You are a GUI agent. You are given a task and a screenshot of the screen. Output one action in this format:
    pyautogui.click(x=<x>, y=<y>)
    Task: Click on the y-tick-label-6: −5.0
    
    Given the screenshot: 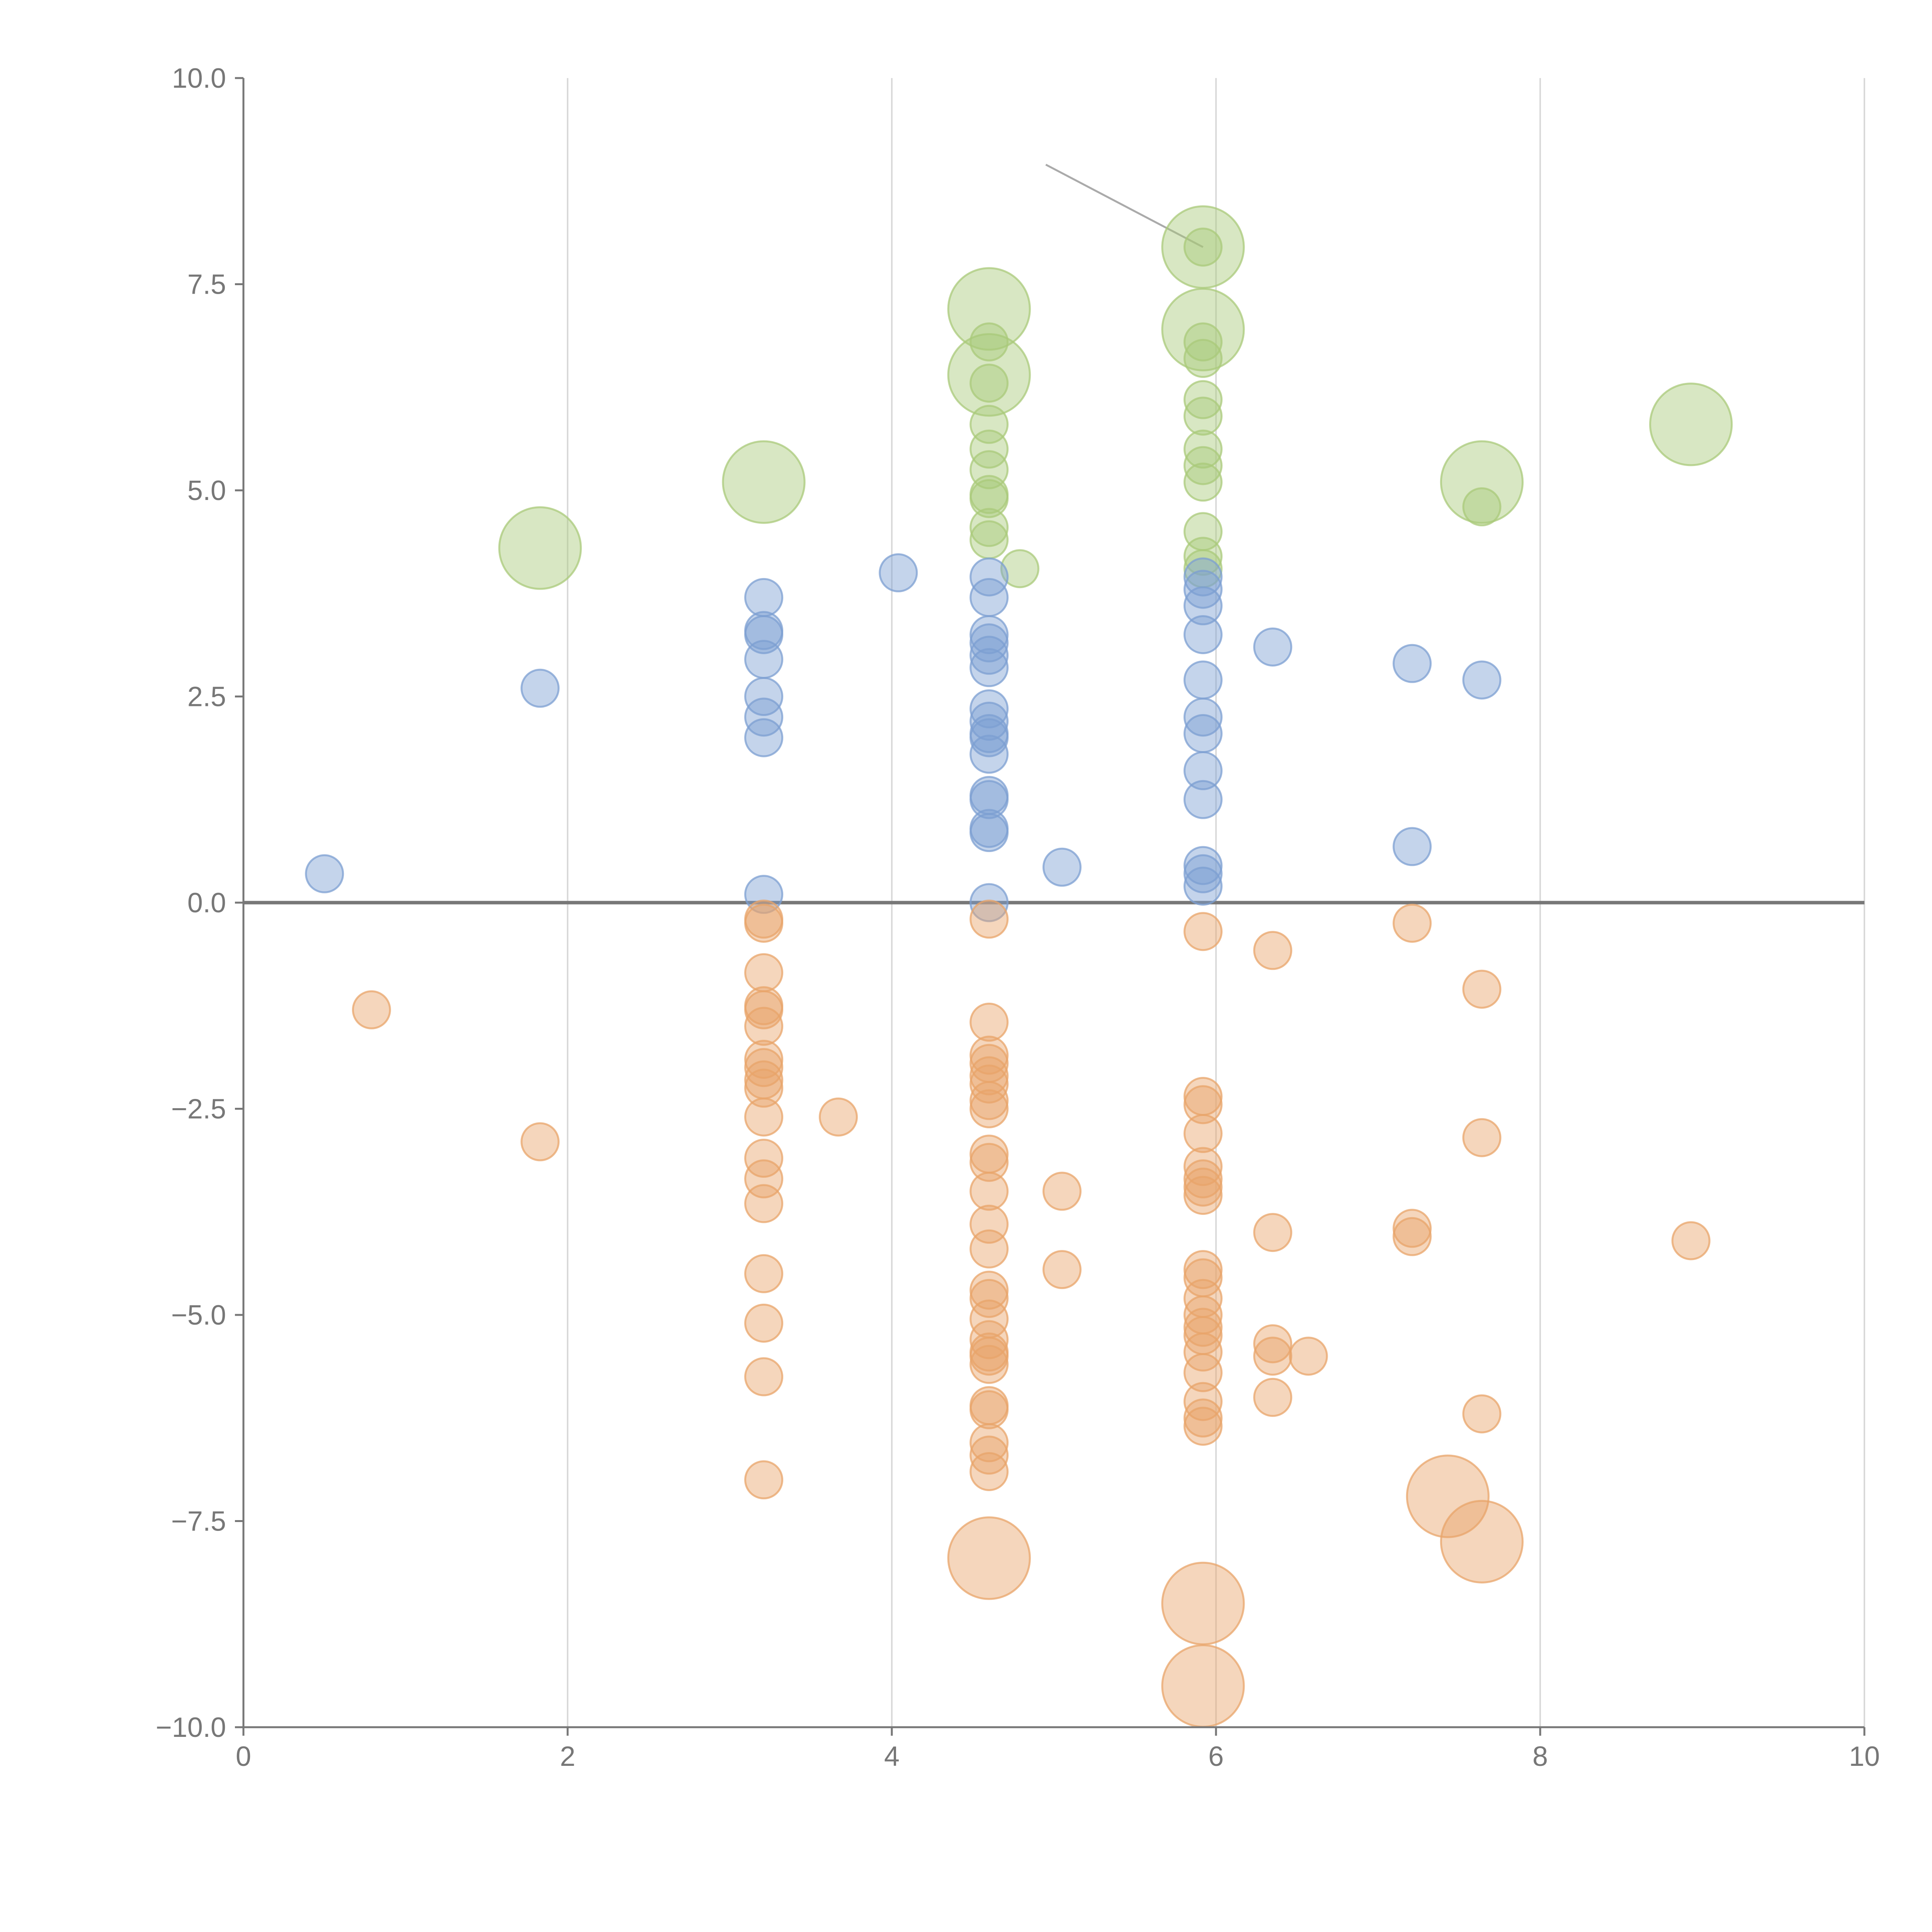 What is the action you would take?
    pyautogui.click(x=198, y=1315)
    